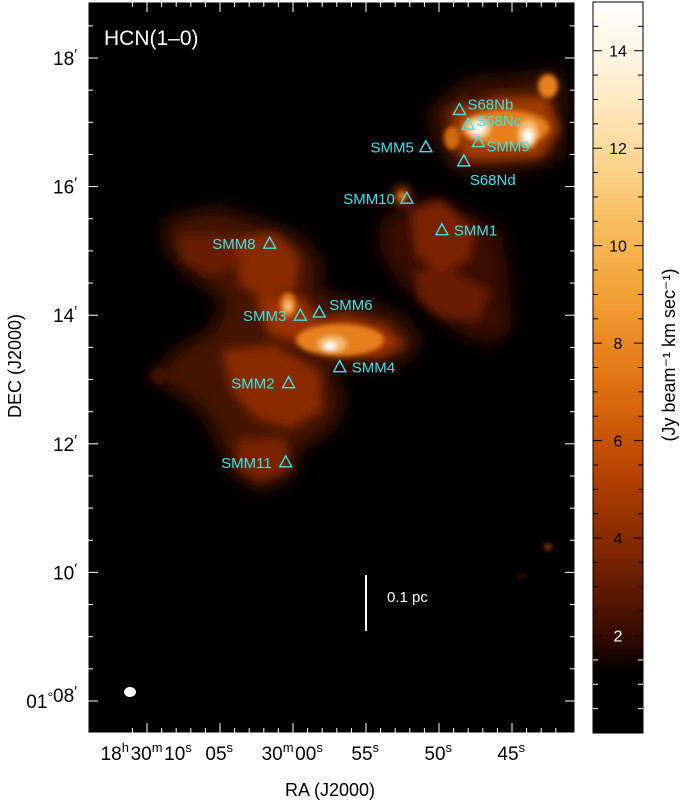 This screenshot has width=689, height=803. What do you see at coordinates (330, 790) in the screenshot?
I see `x-axis-label: RA (J2000)` at bounding box center [330, 790].